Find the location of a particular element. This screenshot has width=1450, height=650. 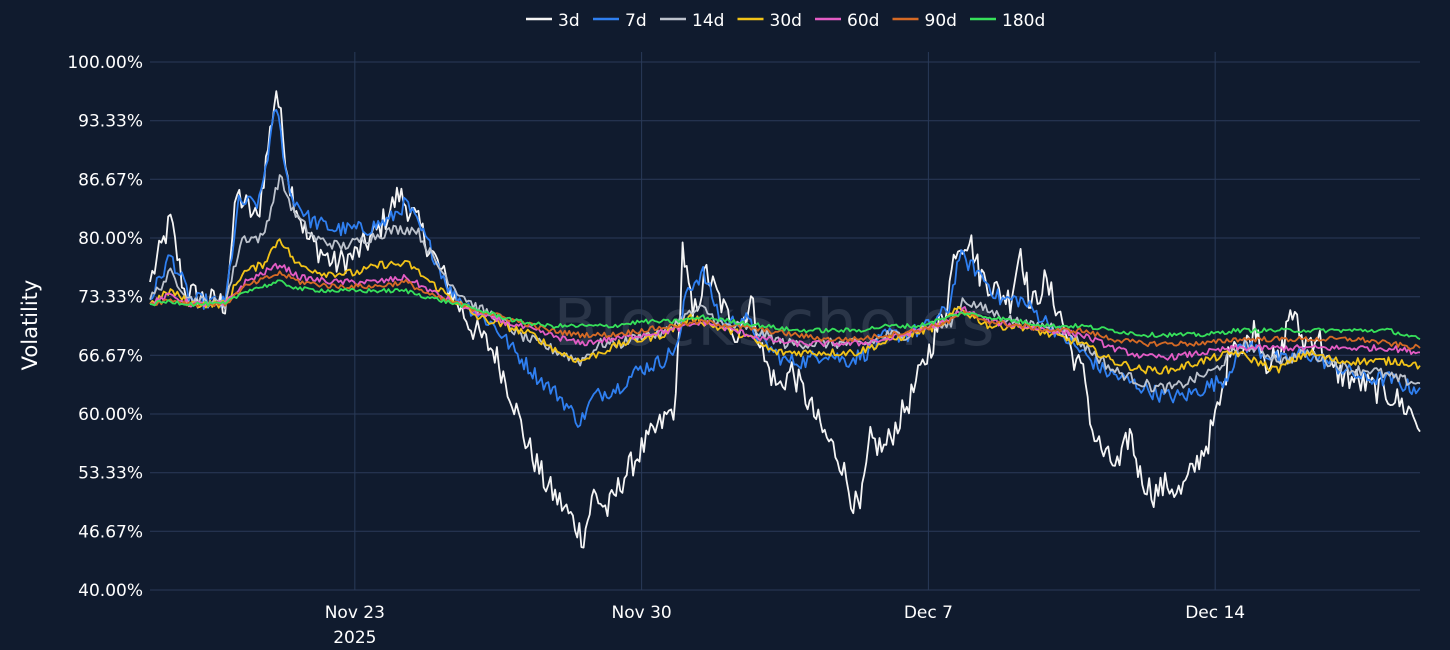

y-tick-label: 46.67% is located at coordinates (110, 532).